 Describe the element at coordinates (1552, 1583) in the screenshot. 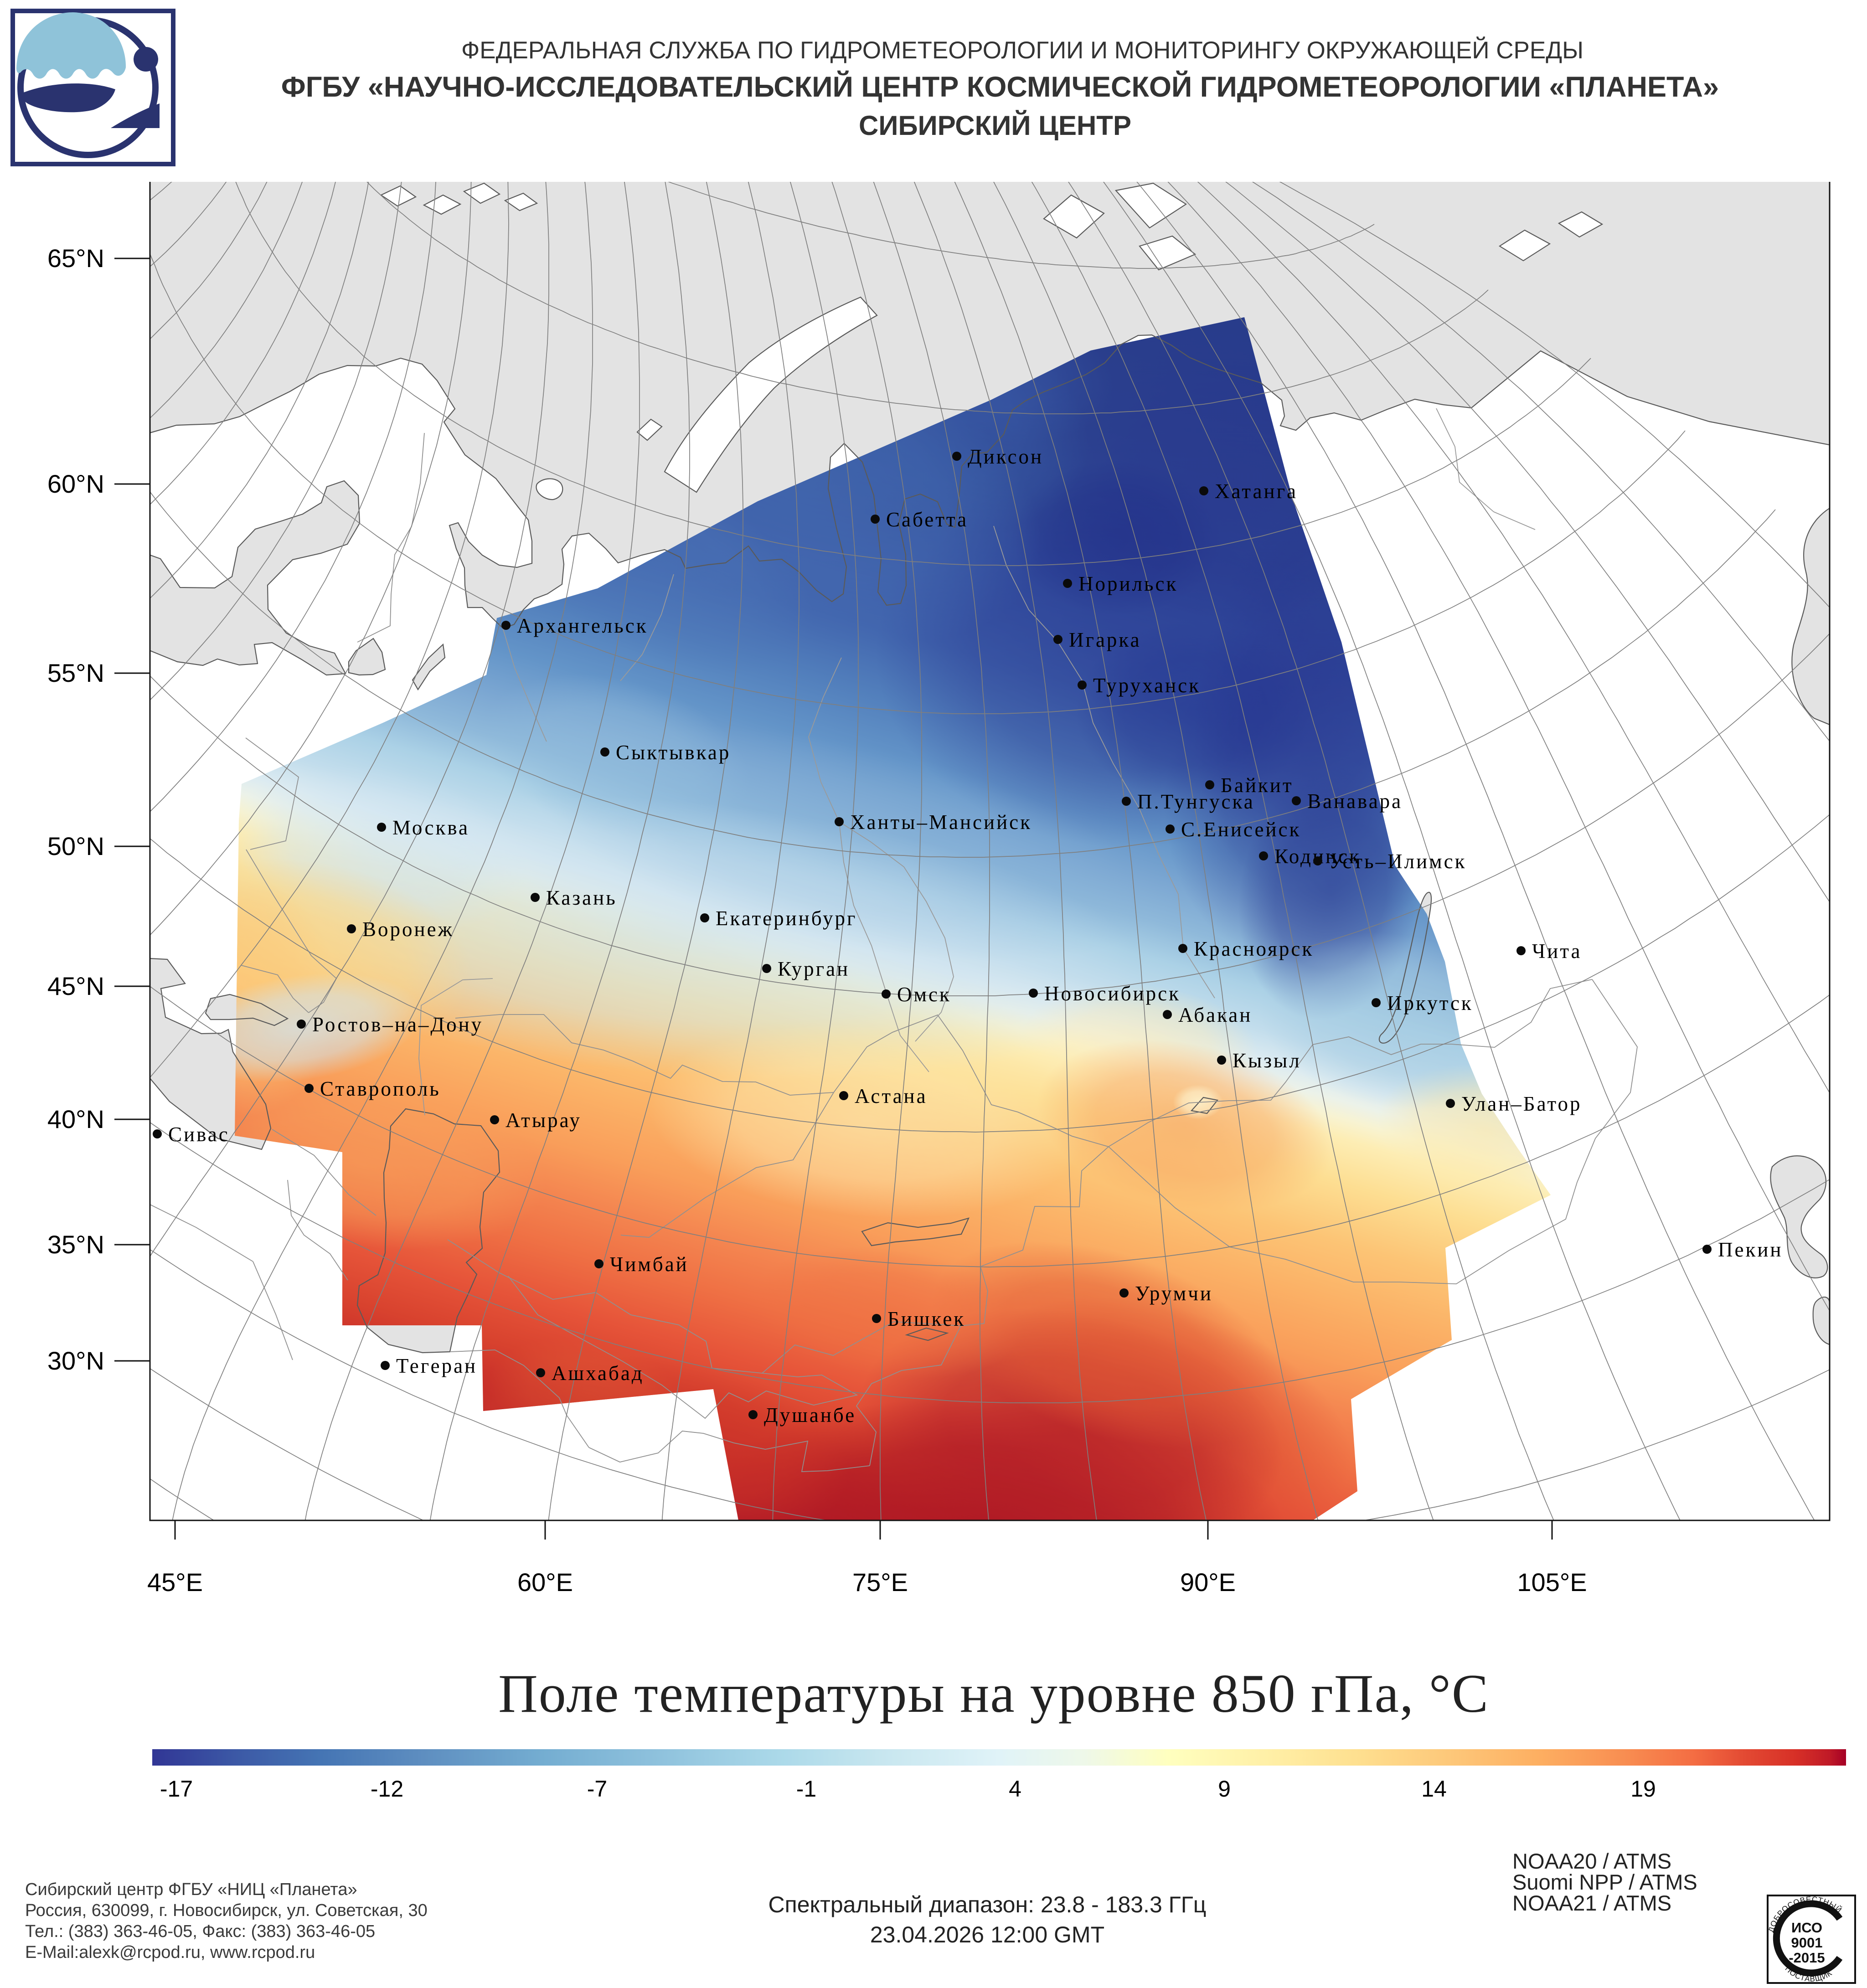

I see `svg-text: 105°E` at that location.